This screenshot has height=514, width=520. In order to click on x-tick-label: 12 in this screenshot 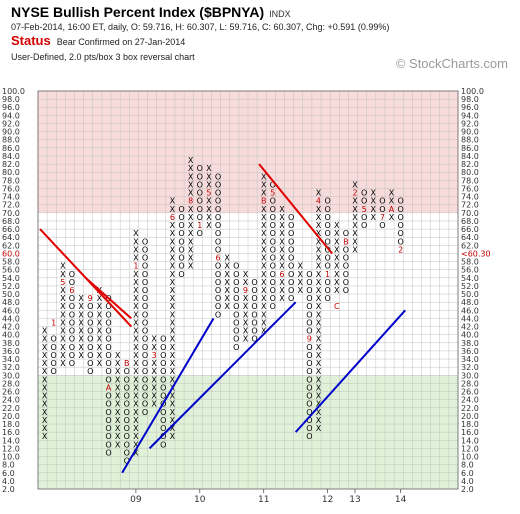, I will do `click(327, 500)`.